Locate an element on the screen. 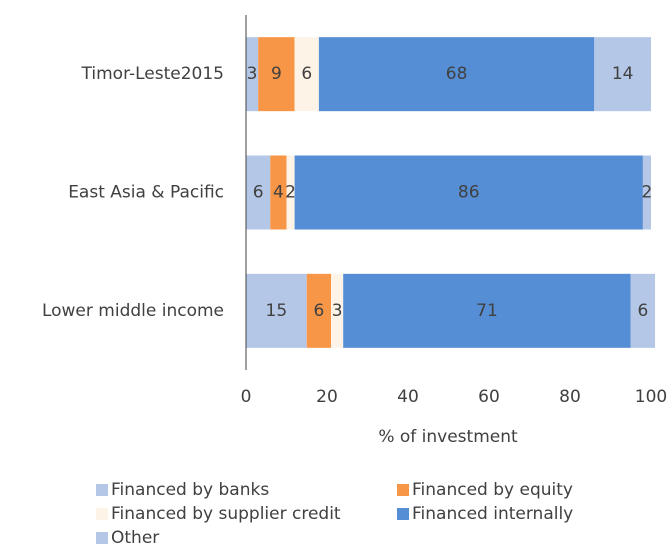 The image size is (672, 548). x-tick-label: 100 is located at coordinates (651, 397).